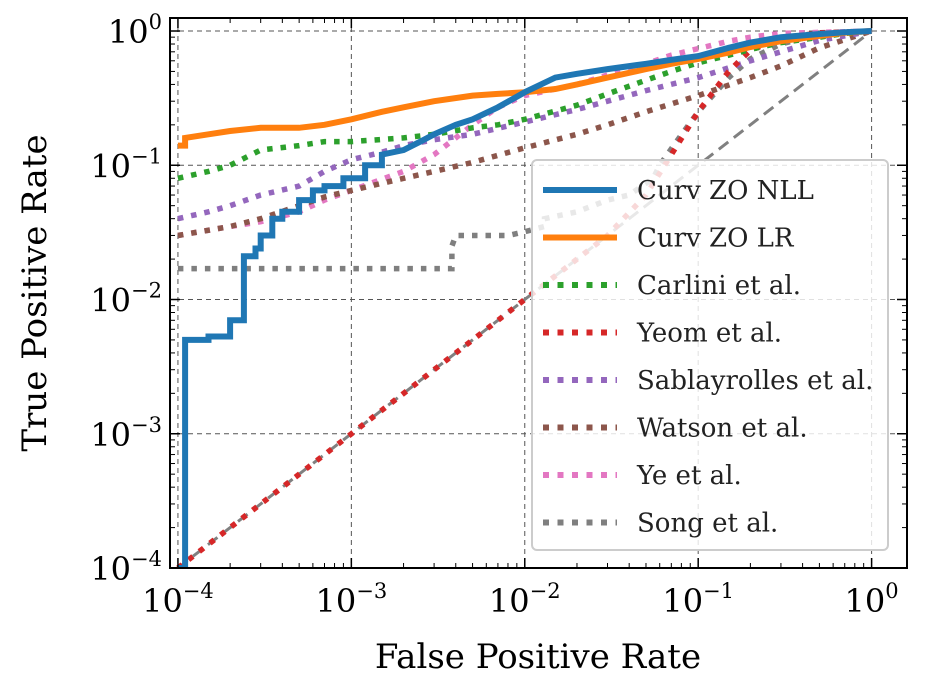 The image size is (928, 697). Describe the element at coordinates (525, 599) in the screenshot. I see `x-tick-label: 10⁻²` at that location.